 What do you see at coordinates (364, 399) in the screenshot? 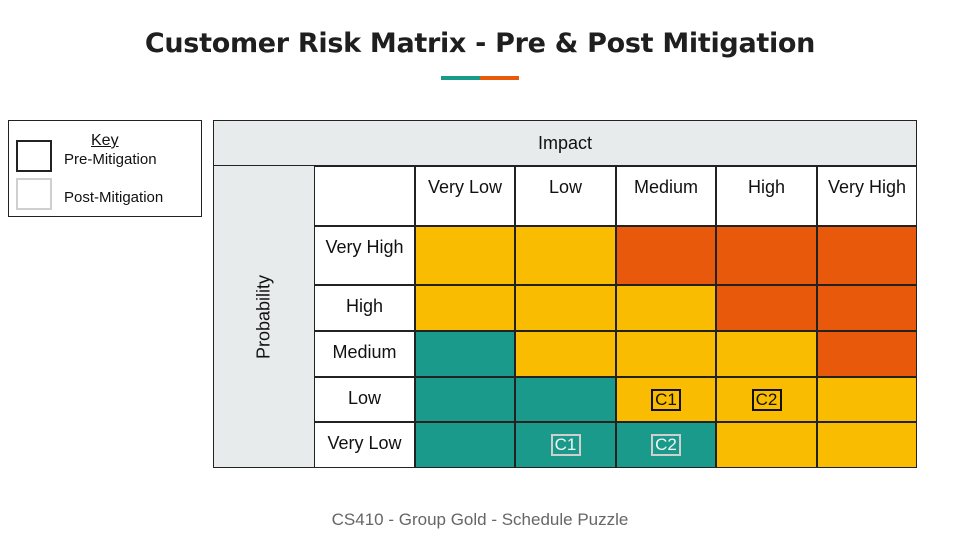
I see `probability-level-header: Low` at bounding box center [364, 399].